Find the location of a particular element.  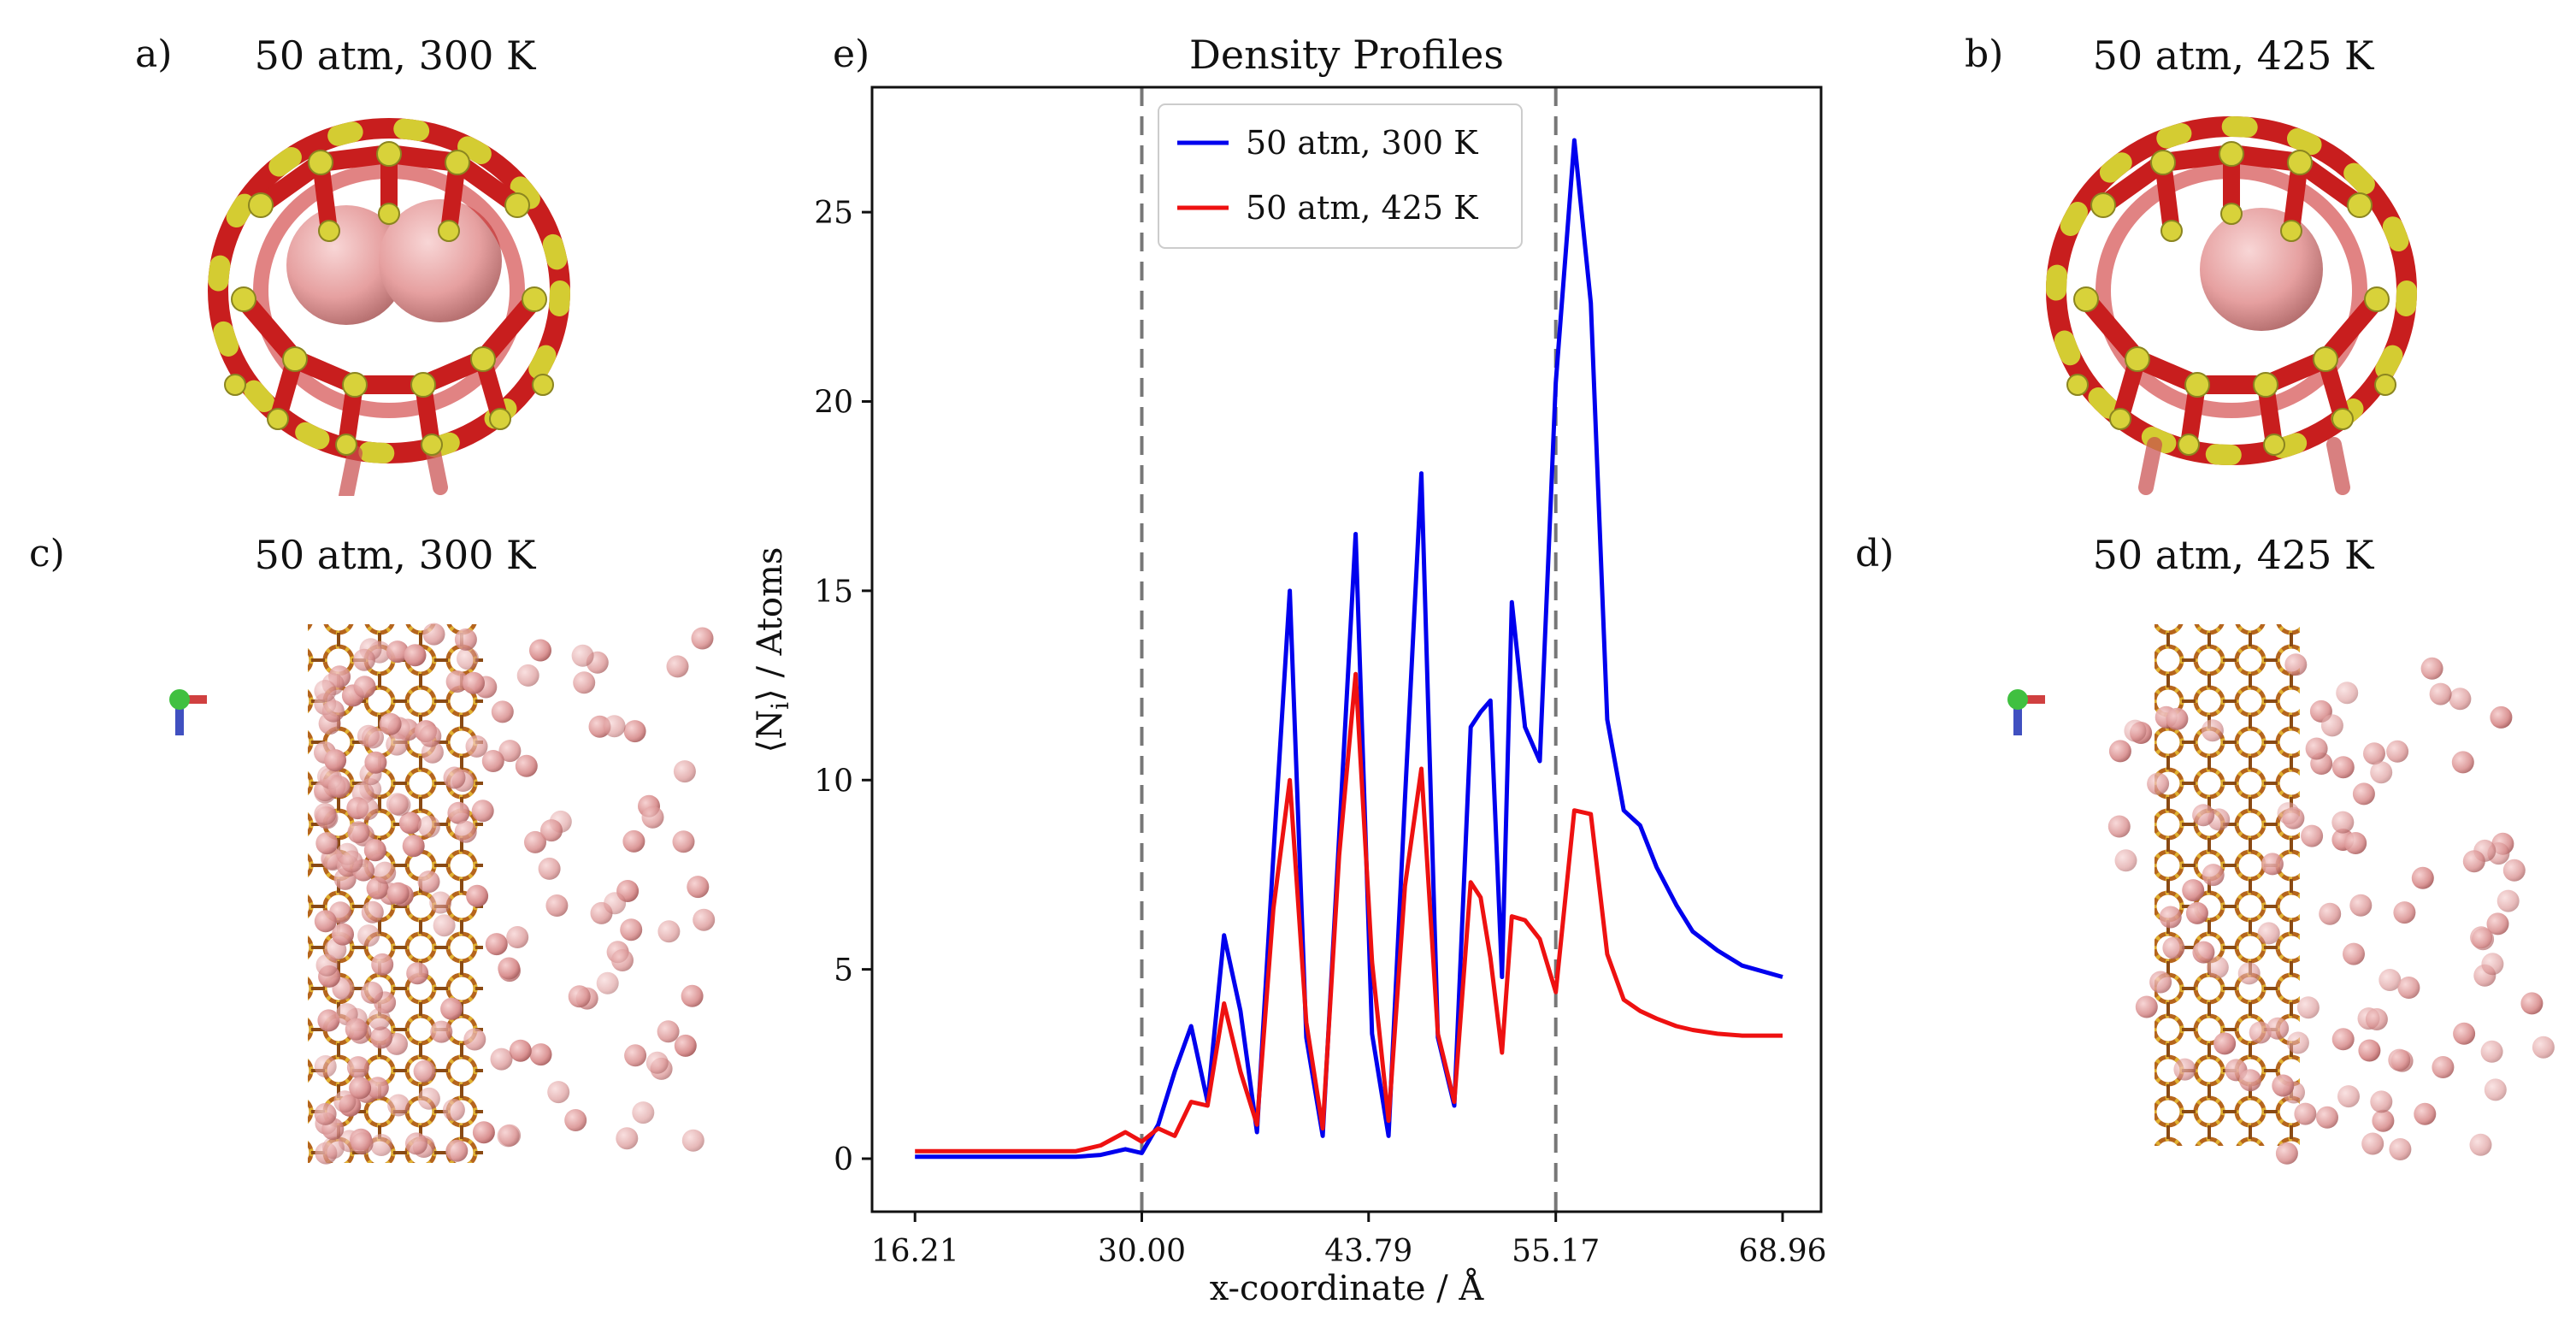

chart-title: Density Profiles is located at coordinates (1347, 55).